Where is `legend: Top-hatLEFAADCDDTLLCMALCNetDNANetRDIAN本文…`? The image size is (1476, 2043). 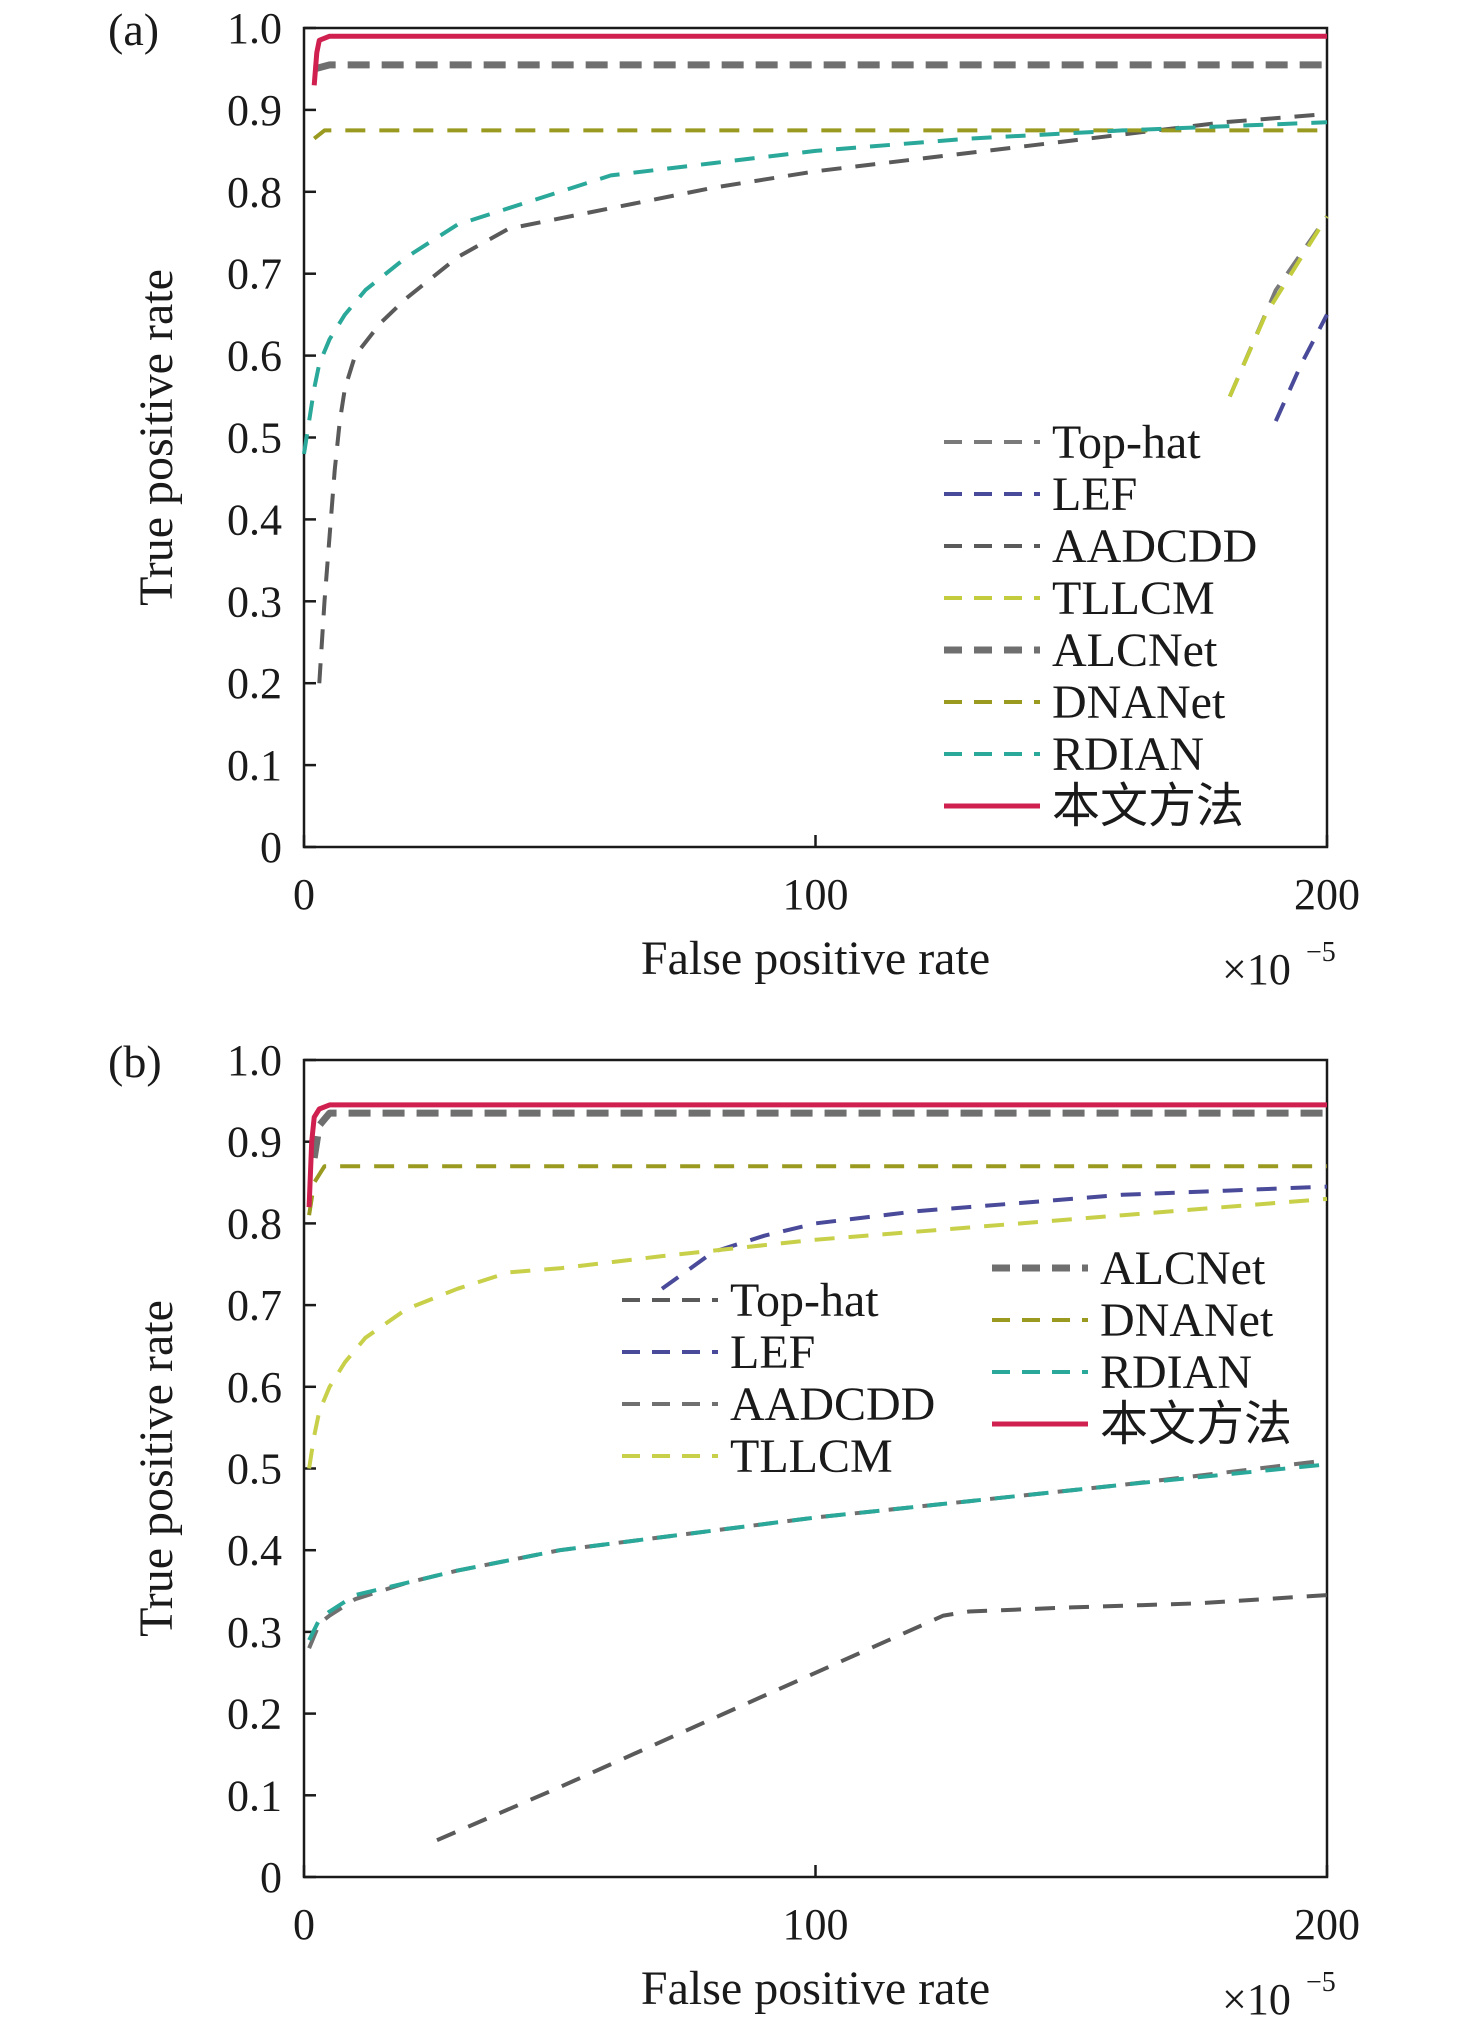 legend: Top-hatLEFAADCDDTLLCMALCNetDNANetRDIAN本文… is located at coordinates (1100, 624).